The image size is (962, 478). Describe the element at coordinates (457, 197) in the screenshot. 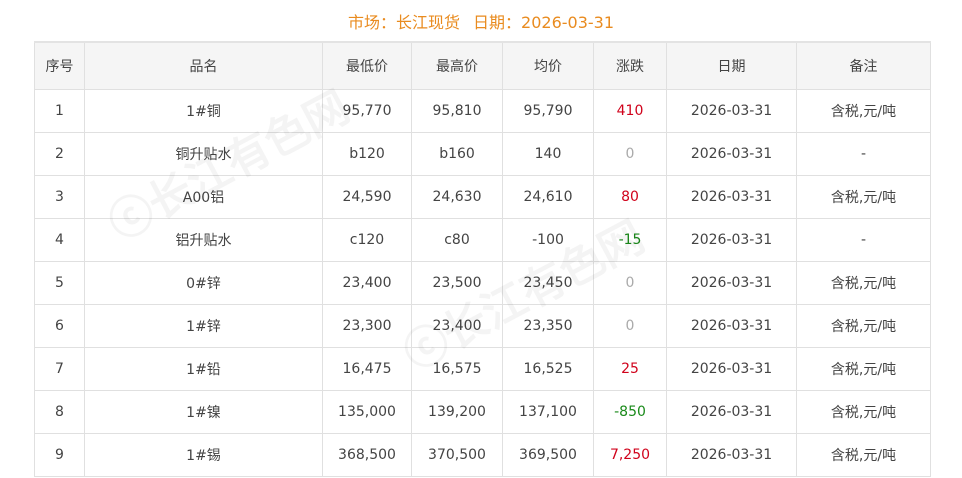

I see `cell-high: 24,630` at that location.